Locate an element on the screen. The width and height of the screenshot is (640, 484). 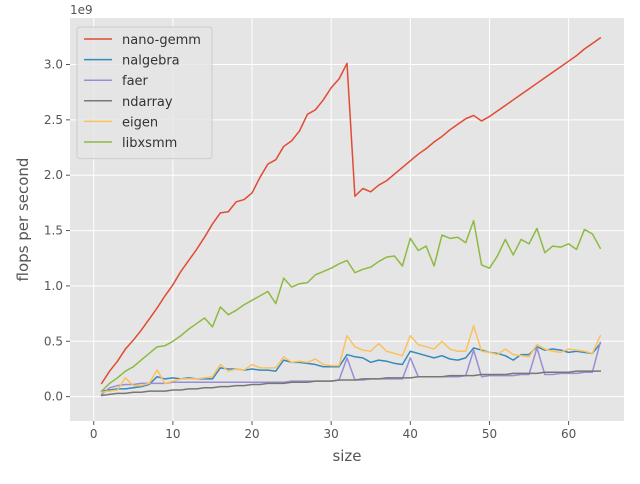
x-tick-label: 60 is located at coordinates (568, 434).